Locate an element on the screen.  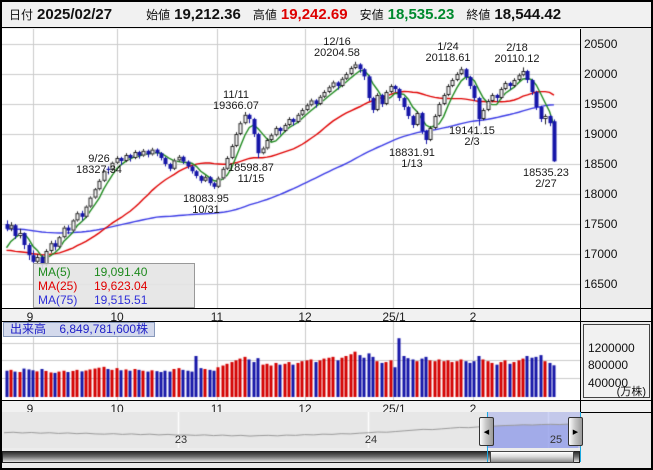
volume-tick-label: 1200000 is located at coordinates (611, 348).